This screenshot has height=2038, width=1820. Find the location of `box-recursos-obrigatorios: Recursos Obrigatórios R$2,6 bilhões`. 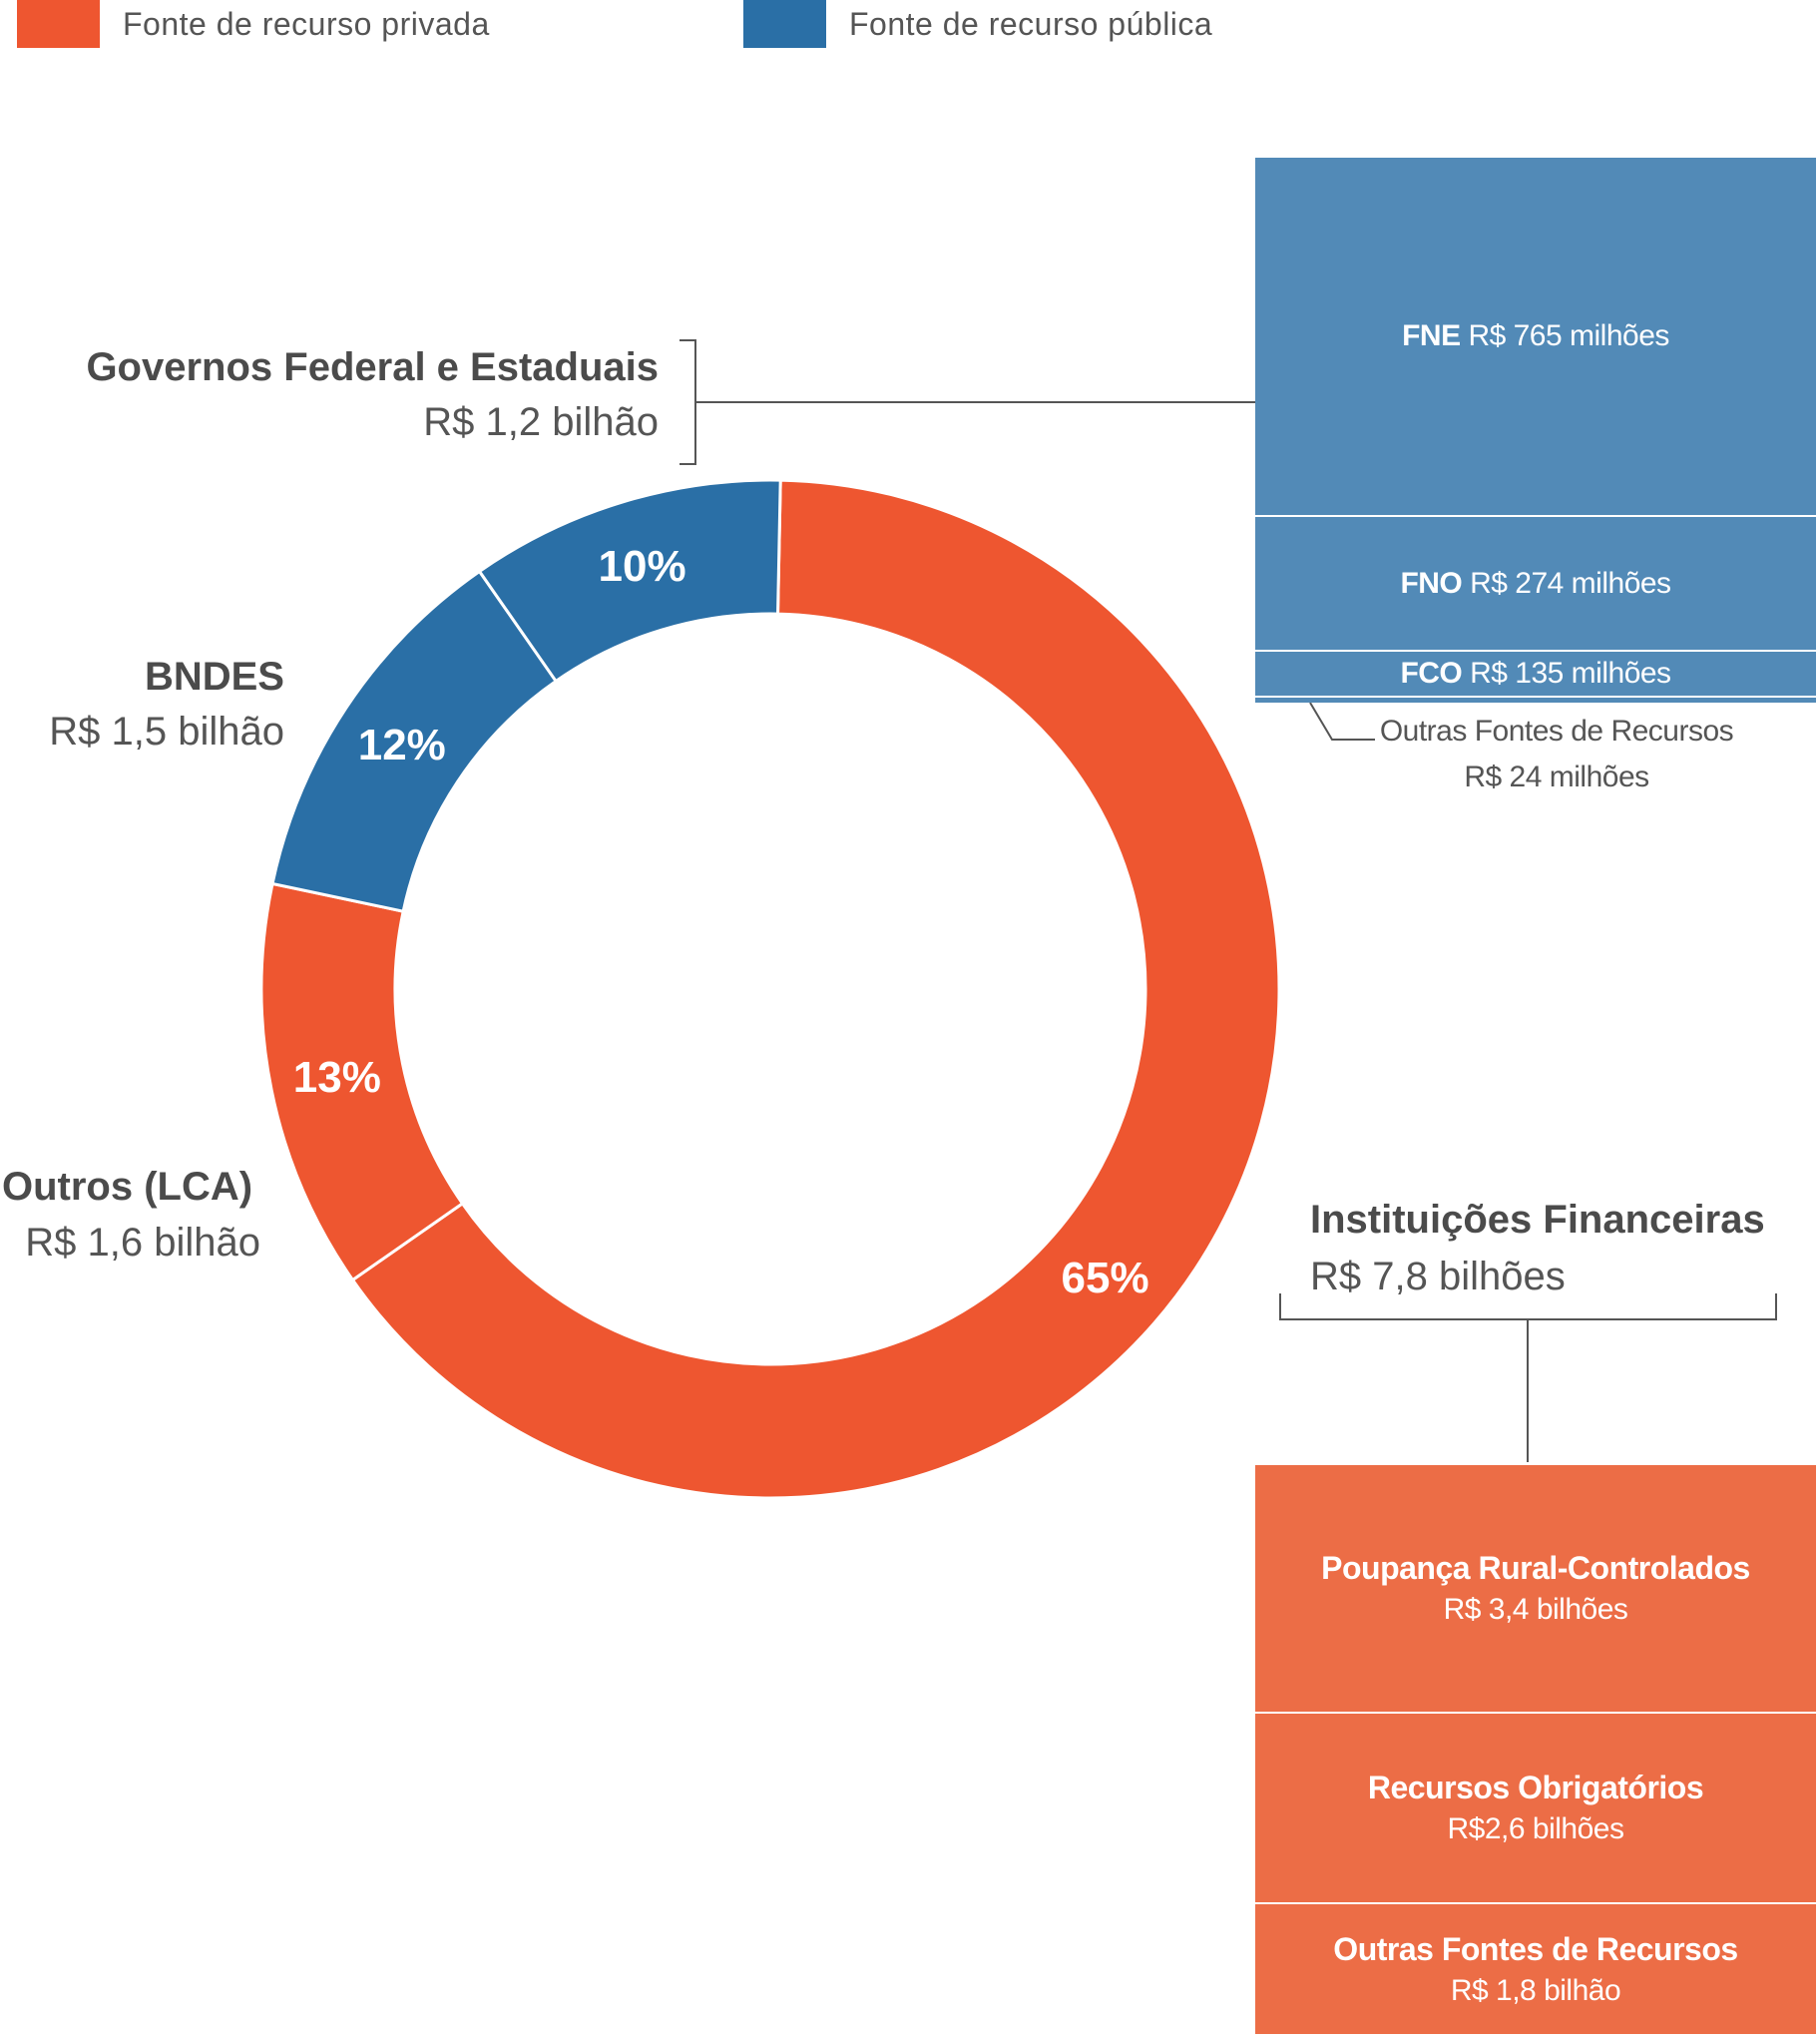

box-recursos-obrigatorios: Recursos Obrigatórios R$2,6 bilhões is located at coordinates (1535, 1808).